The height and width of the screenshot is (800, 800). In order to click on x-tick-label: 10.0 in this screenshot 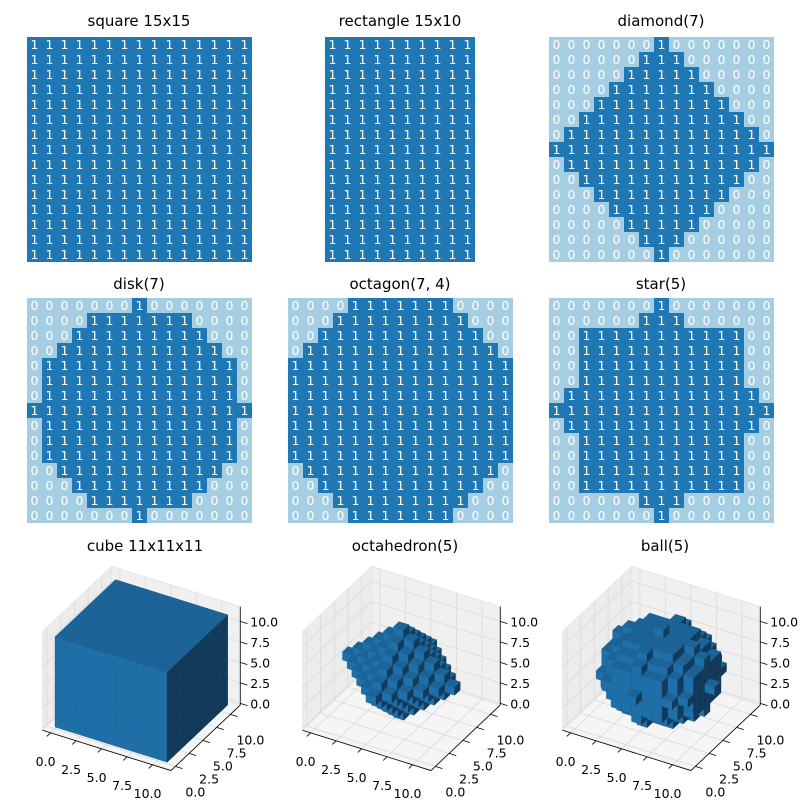, I will do `click(408, 793)`.